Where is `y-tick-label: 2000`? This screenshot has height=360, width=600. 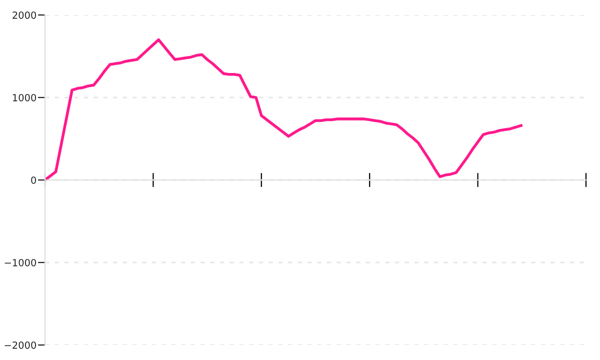 y-tick-label: 2000 is located at coordinates (24, 15).